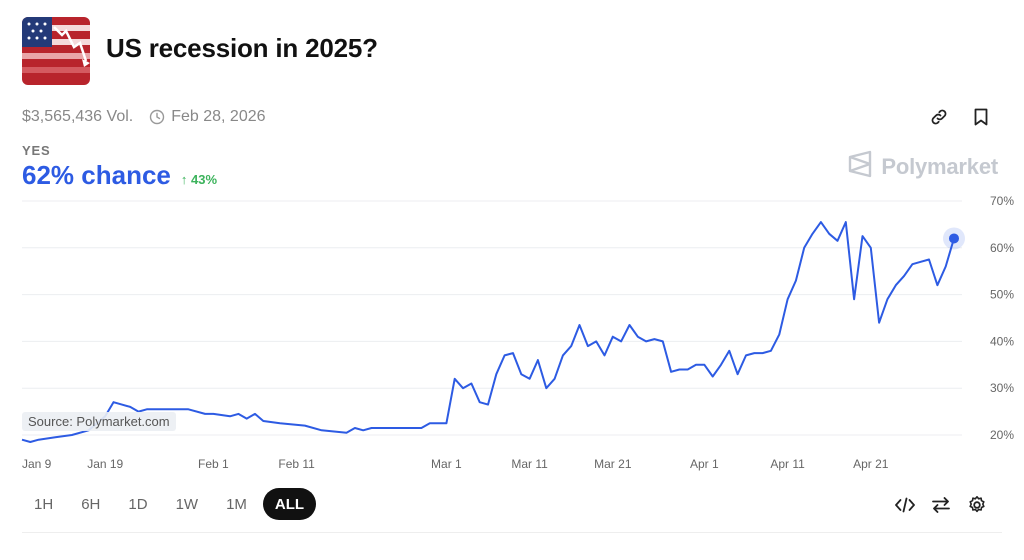 This screenshot has width=1024, height=560. I want to click on market-thumbnail, so click(56, 51).